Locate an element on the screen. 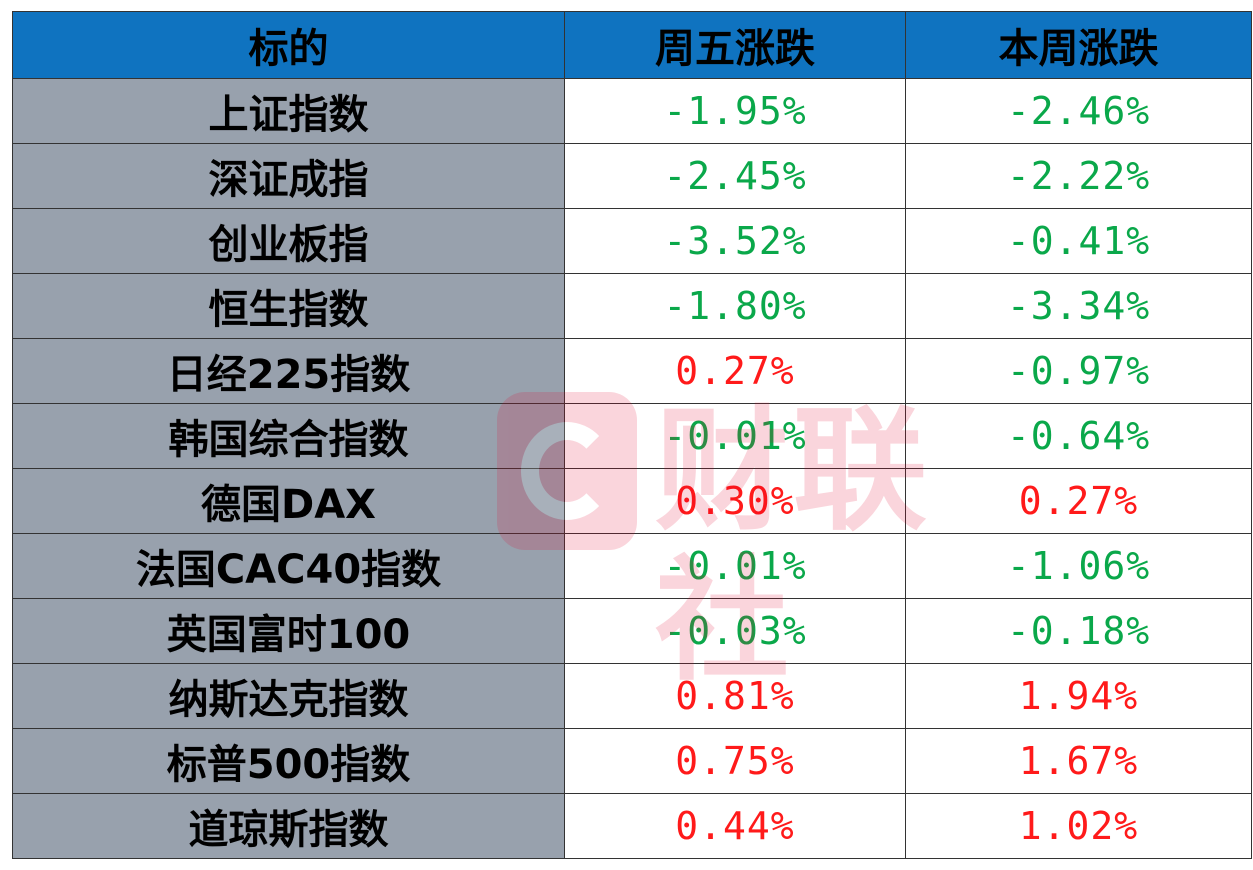 This screenshot has width=1253, height=870. table-row: 标普500指数 0.75% 1.67% is located at coordinates (632, 761).